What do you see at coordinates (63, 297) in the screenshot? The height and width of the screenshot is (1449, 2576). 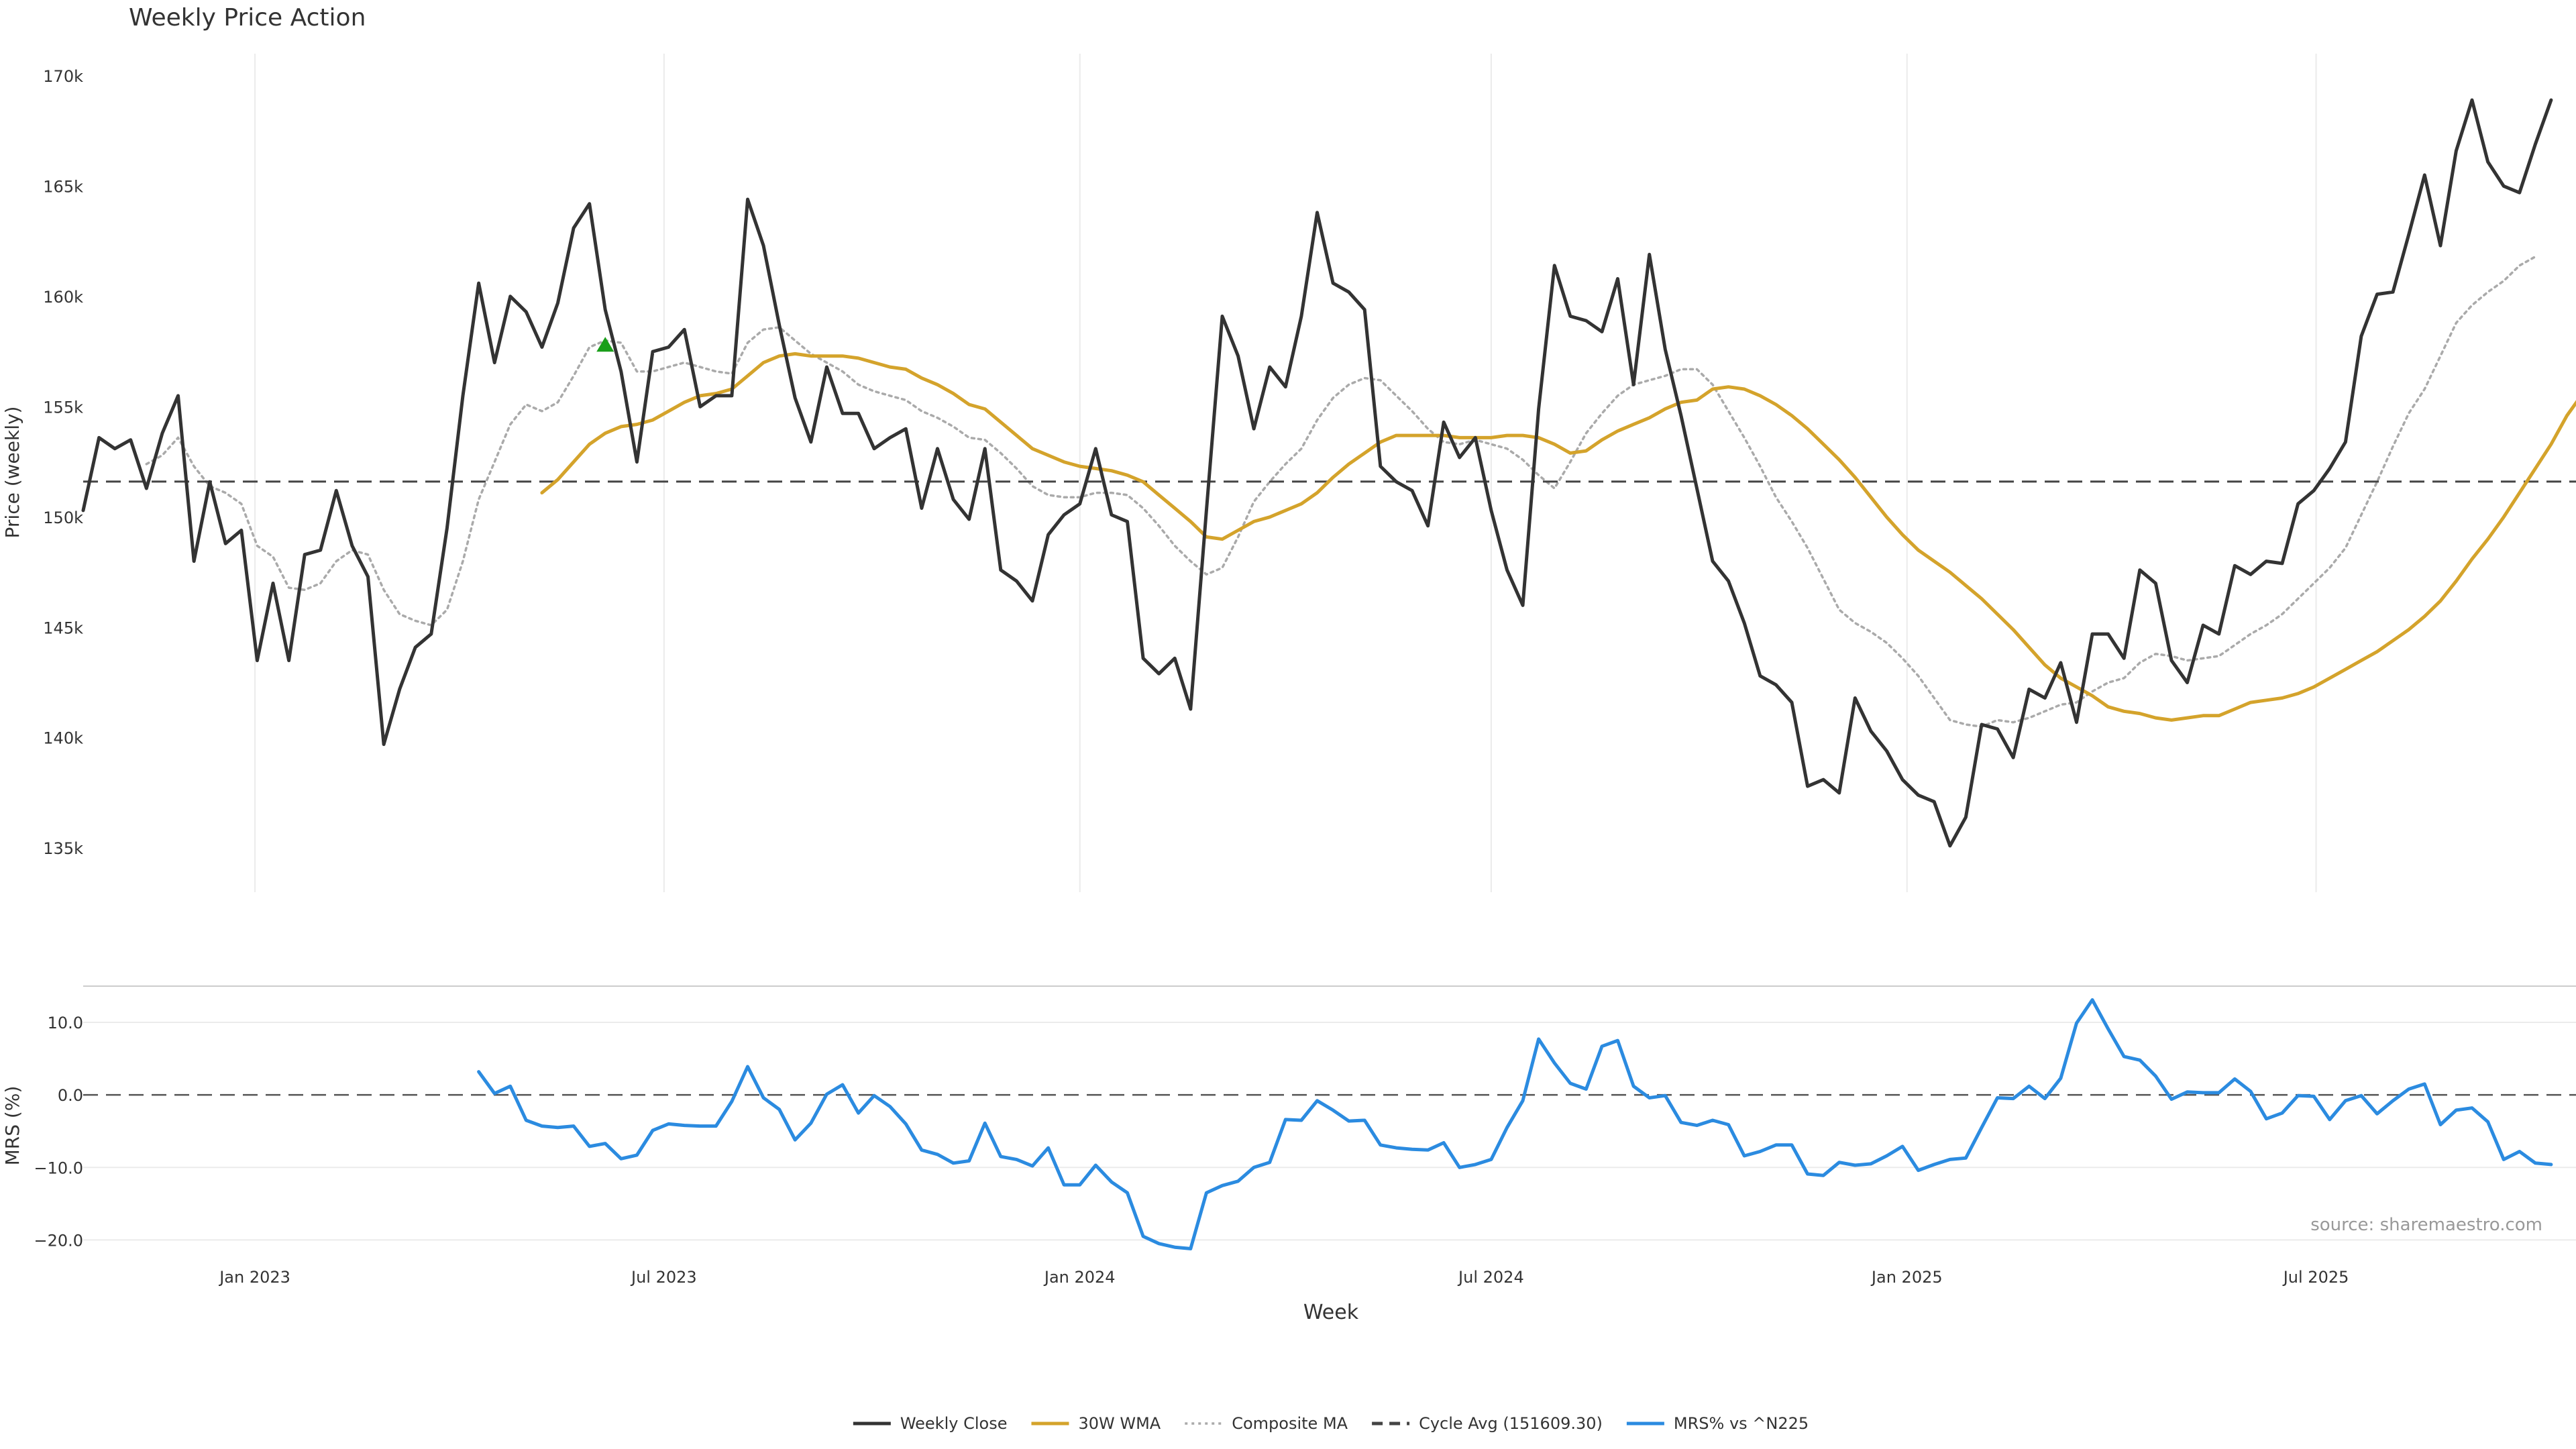 I see `price-y-tick-label: 160k` at bounding box center [63, 297].